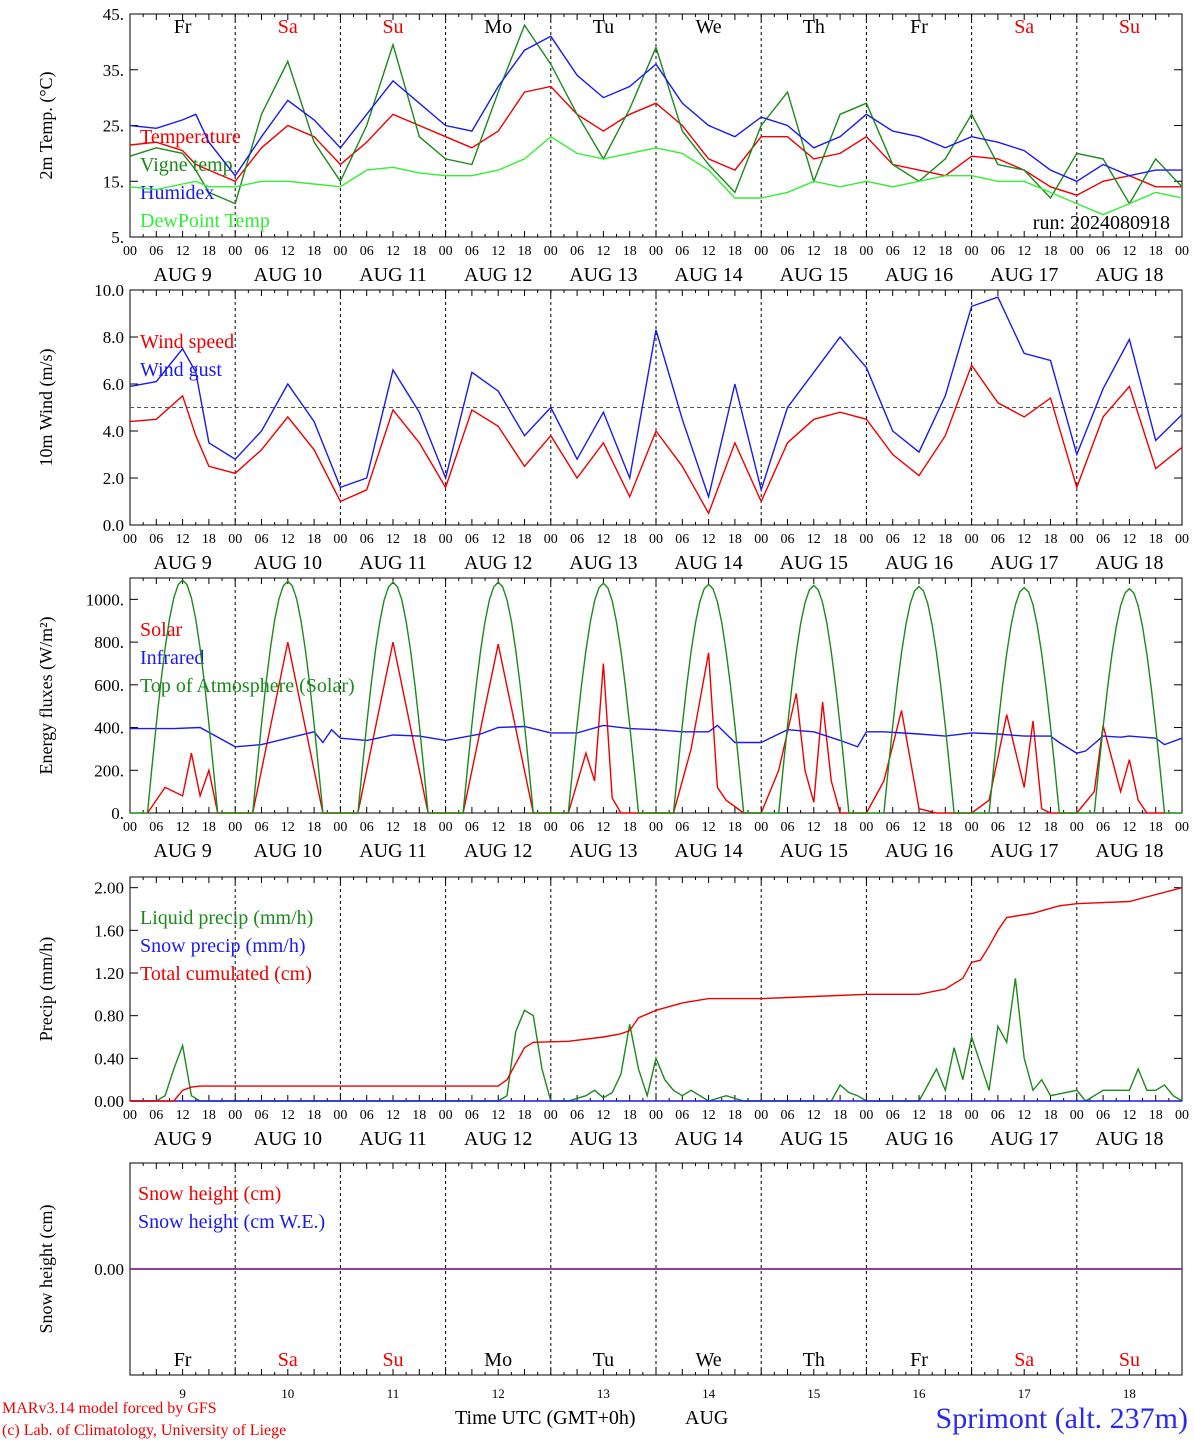 Image resolution: width=1194 pixels, height=1440 pixels. Describe the element at coordinates (656, 739) in the screenshot. I see `series-line-infrared` at that location.